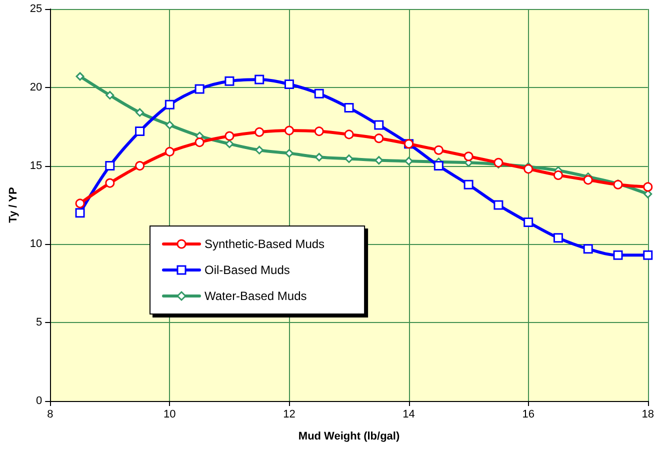 The height and width of the screenshot is (451, 657). I want to click on legend-label: Synthetic-Based Muds, so click(264, 244).